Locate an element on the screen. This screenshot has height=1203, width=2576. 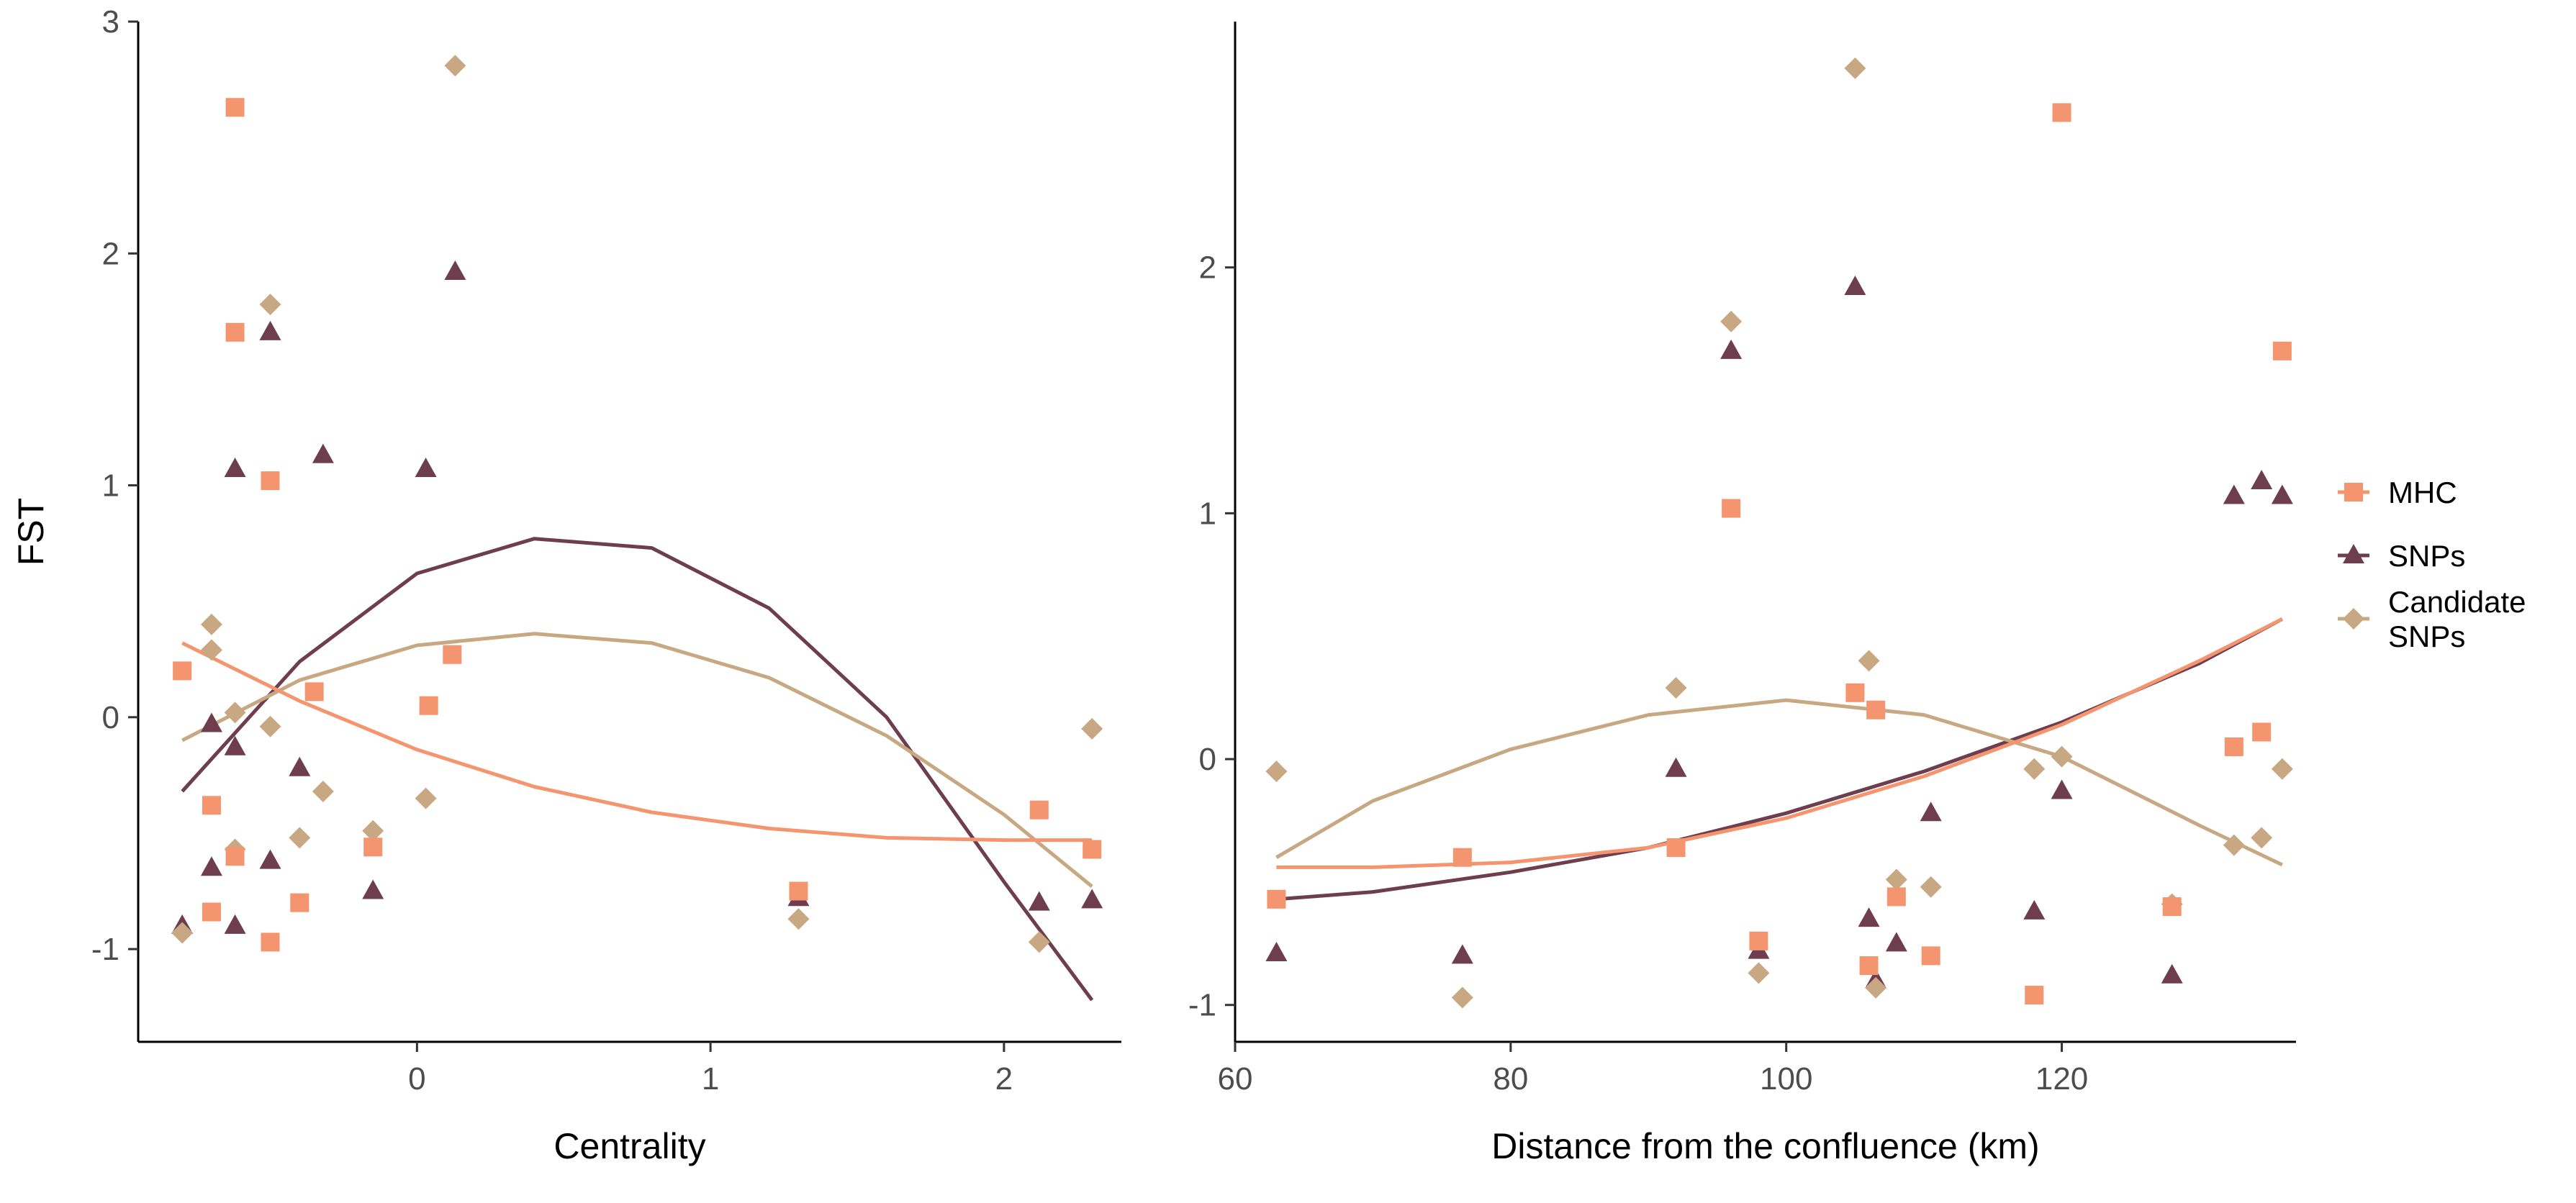
x-axis-label: Distance from the confluence (km) is located at coordinates (1765, 1146).